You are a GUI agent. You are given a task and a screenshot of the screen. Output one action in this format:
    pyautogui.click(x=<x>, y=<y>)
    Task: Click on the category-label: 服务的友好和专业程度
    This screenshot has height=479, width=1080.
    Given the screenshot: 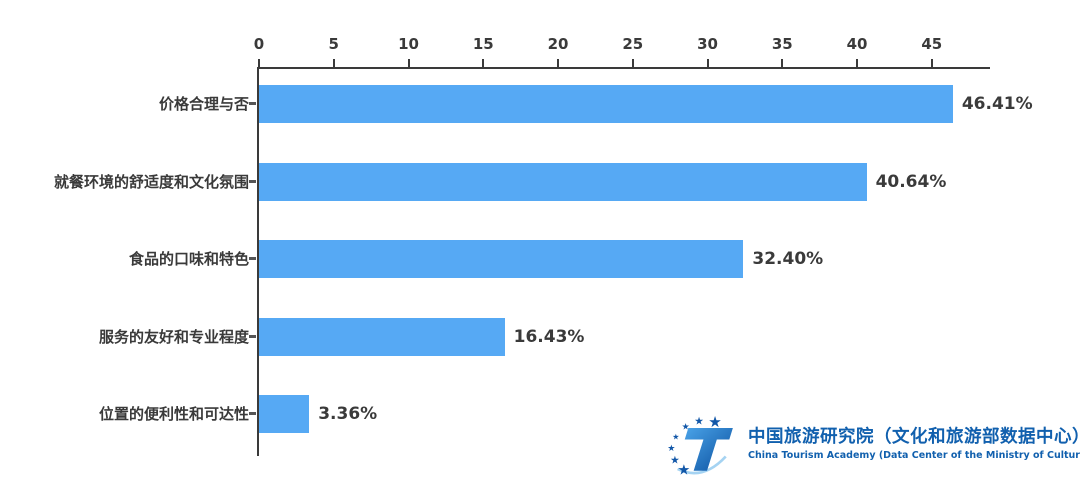 What is the action you would take?
    pyautogui.click(x=173, y=336)
    